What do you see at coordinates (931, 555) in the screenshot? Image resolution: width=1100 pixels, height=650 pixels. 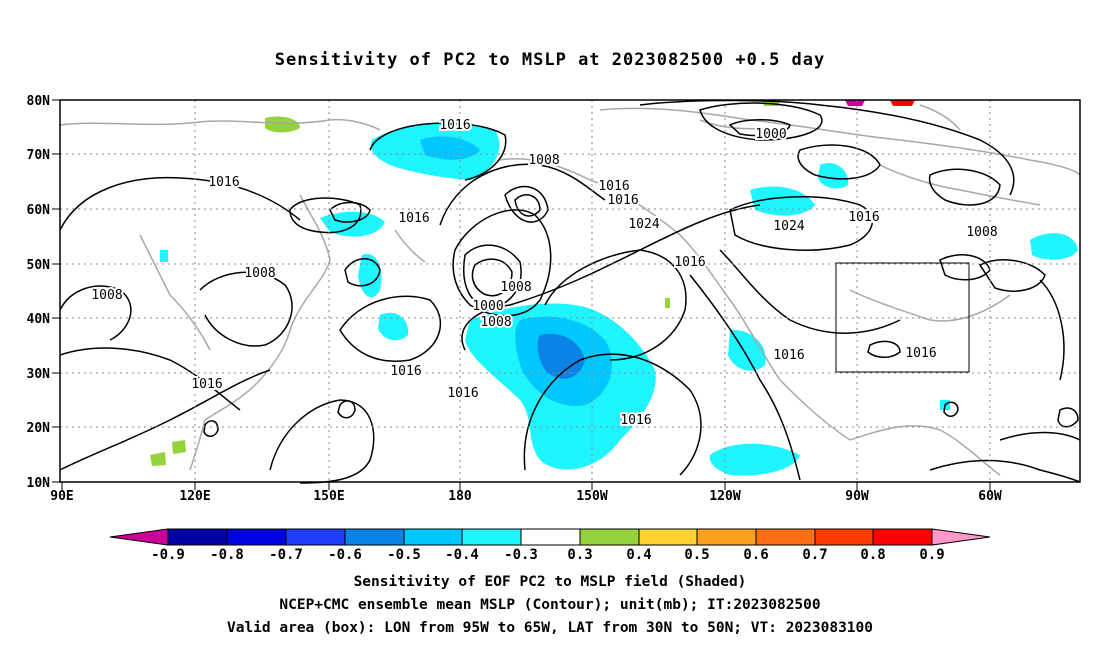 I see `colorbar-label: 0.9` at bounding box center [931, 555].